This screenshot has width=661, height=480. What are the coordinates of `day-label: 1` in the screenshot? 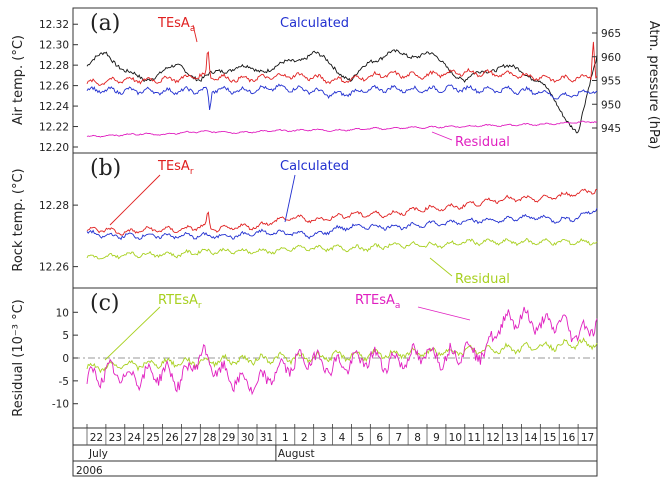 It's located at (285, 438).